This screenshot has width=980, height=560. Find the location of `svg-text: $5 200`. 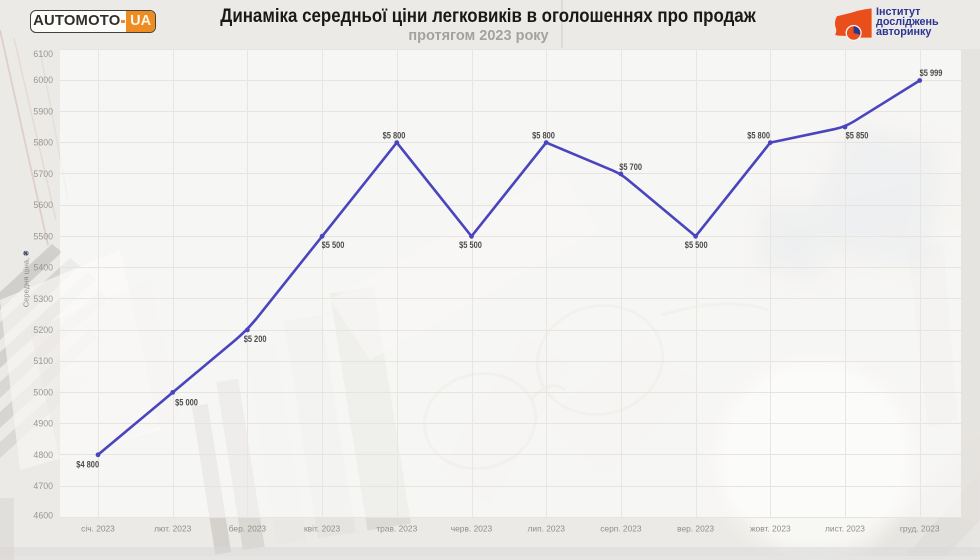

svg-text: $5 200 is located at coordinates (255, 339).